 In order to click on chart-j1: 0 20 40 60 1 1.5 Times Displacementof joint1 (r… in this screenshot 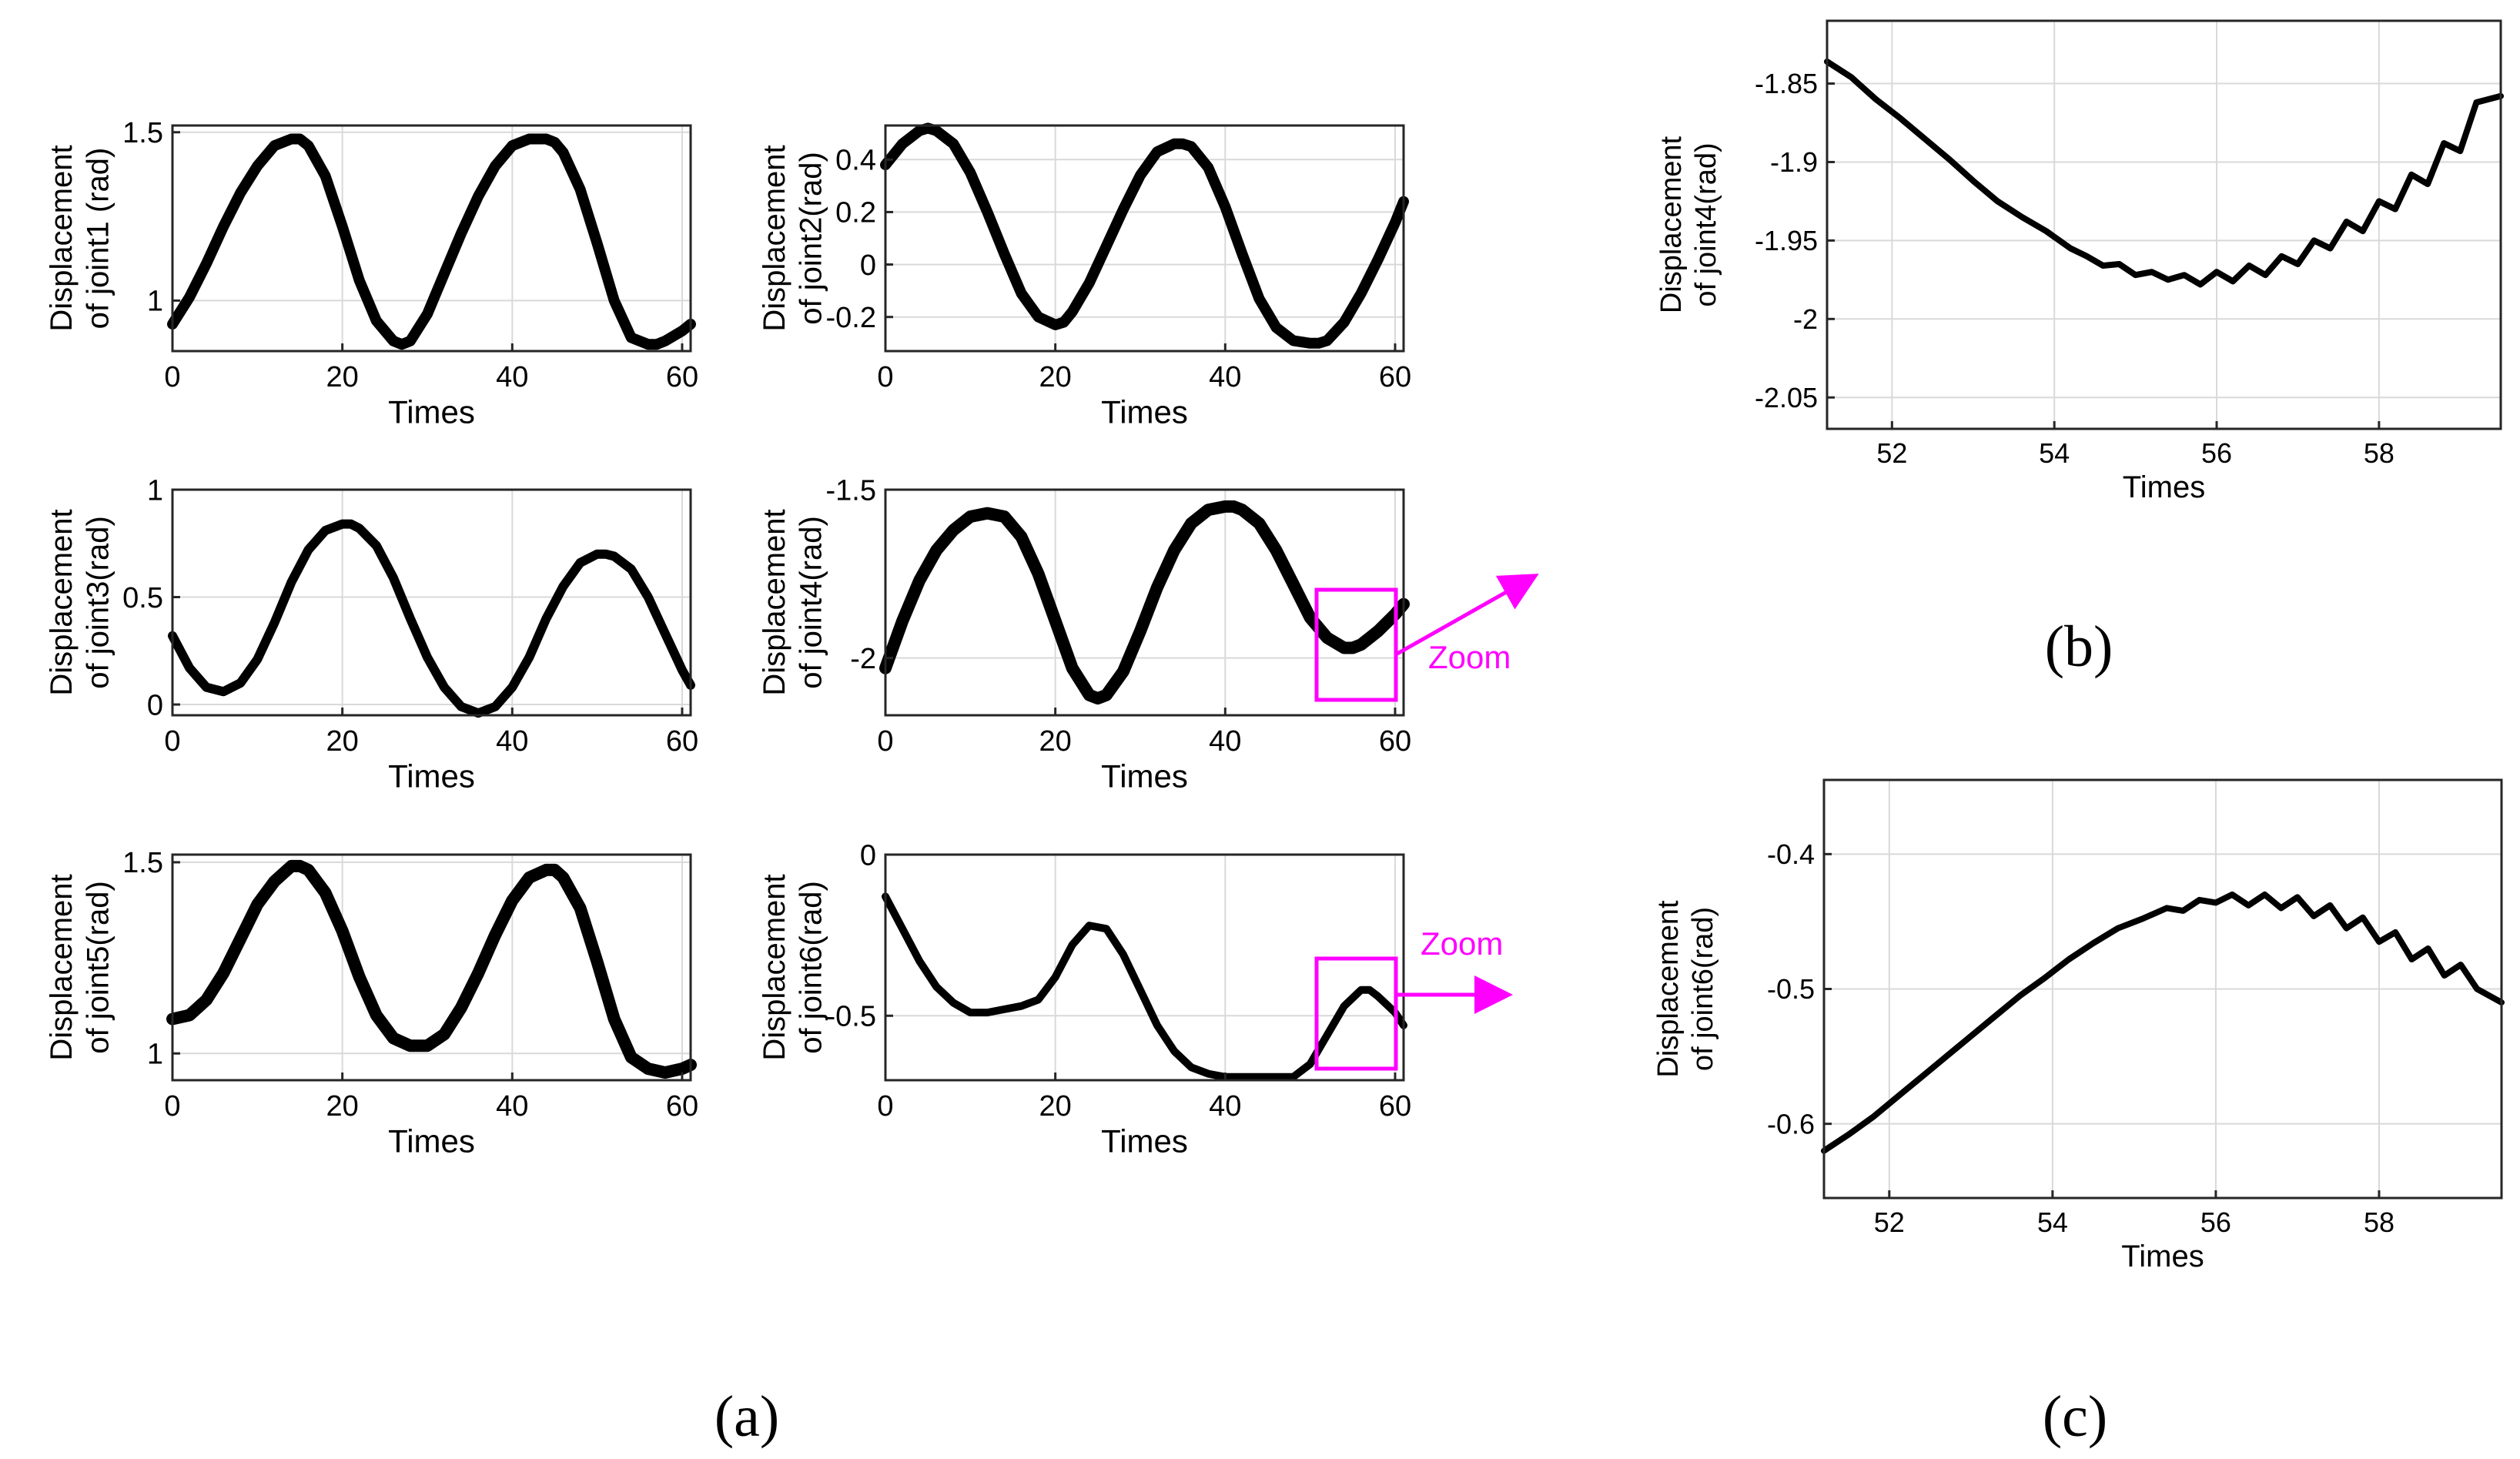, I will do `click(371, 273)`.